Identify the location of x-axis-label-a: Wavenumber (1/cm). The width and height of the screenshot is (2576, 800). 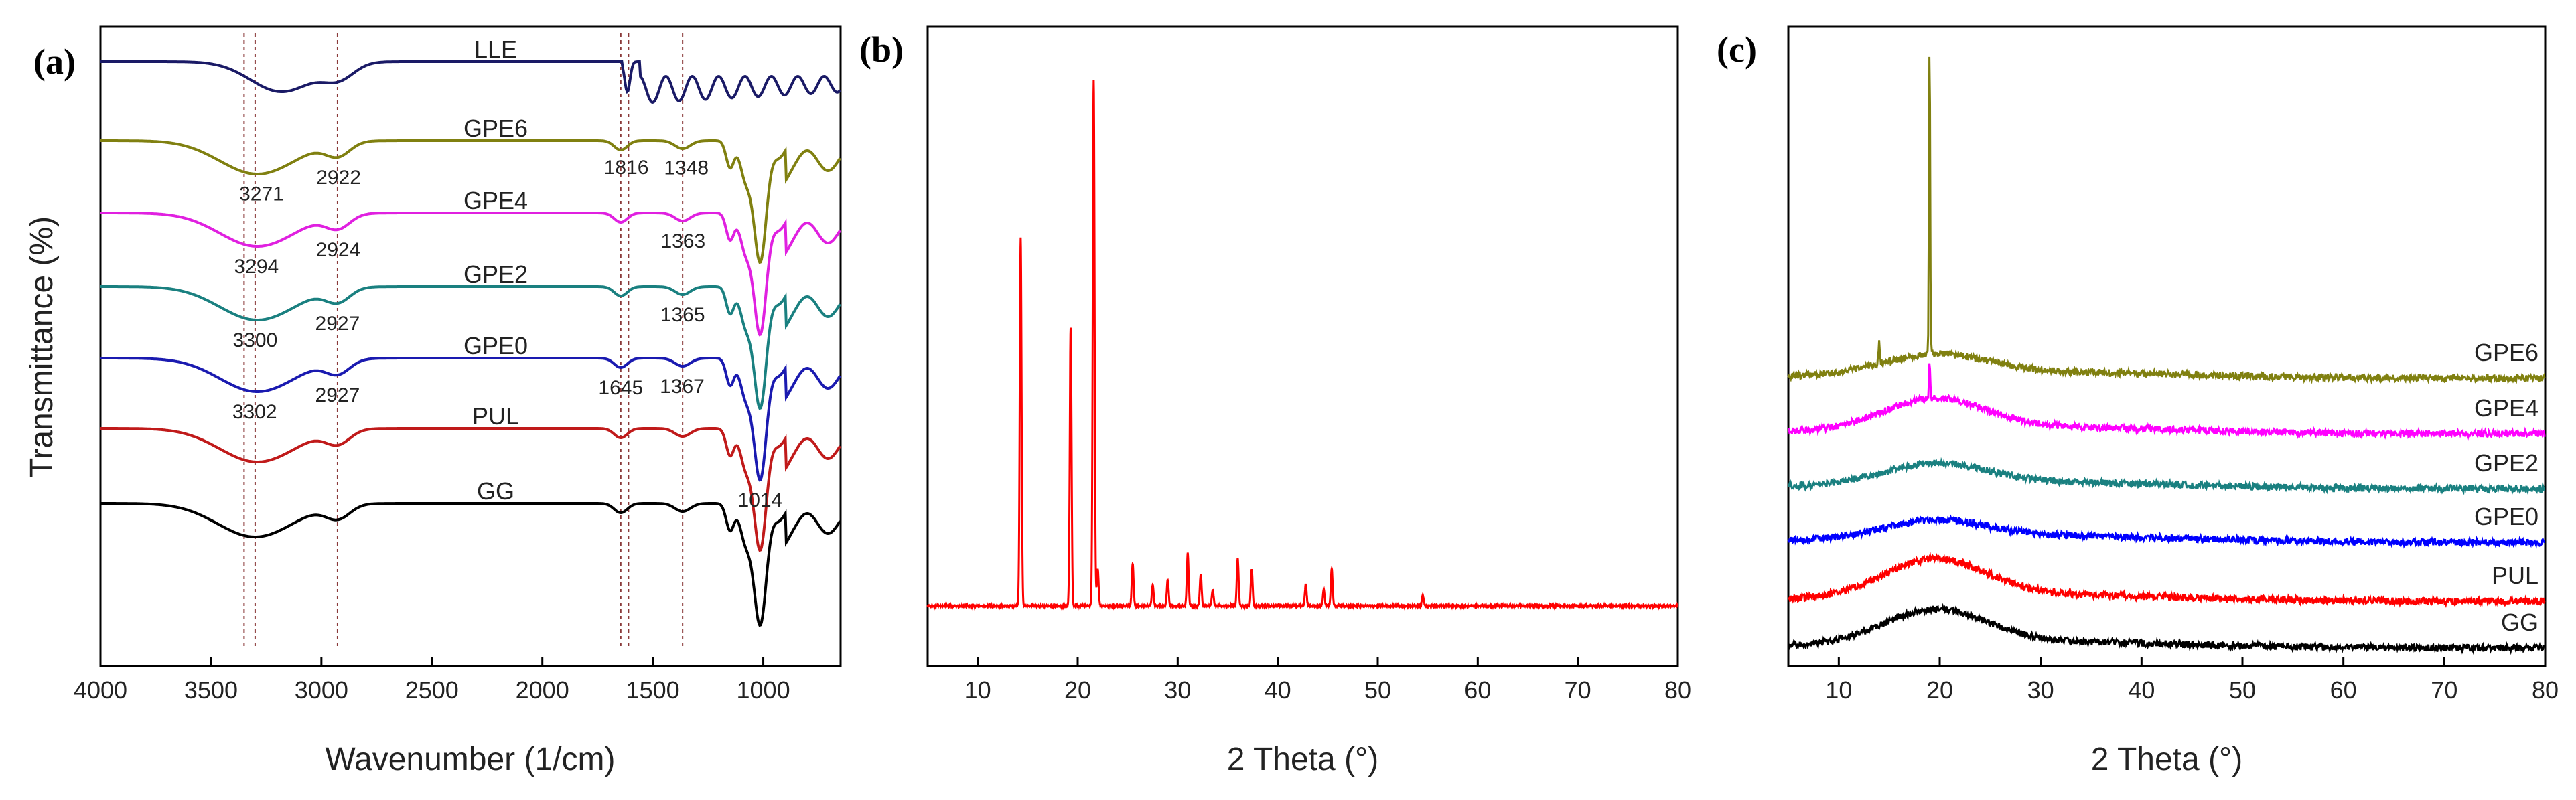
(471, 759).